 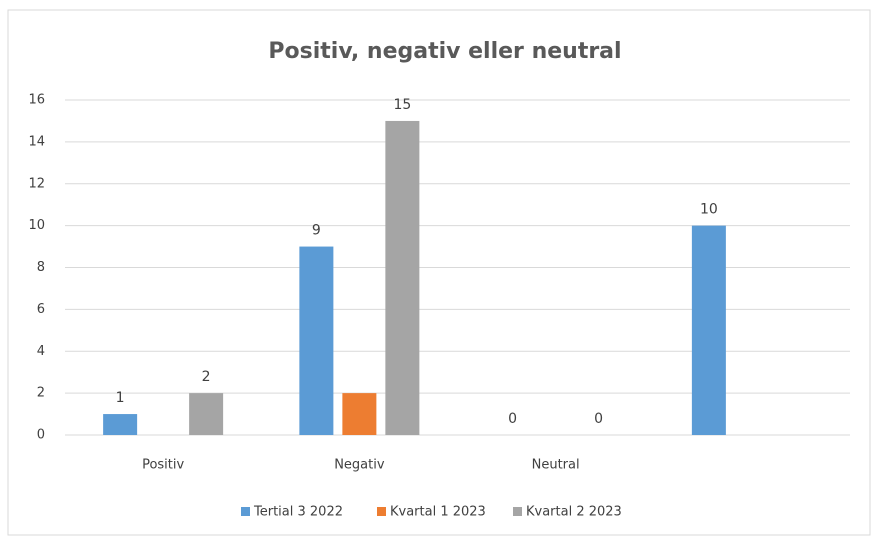 What do you see at coordinates (438, 512) in the screenshot?
I see `legend-label: Kvartal 1 2023` at bounding box center [438, 512].